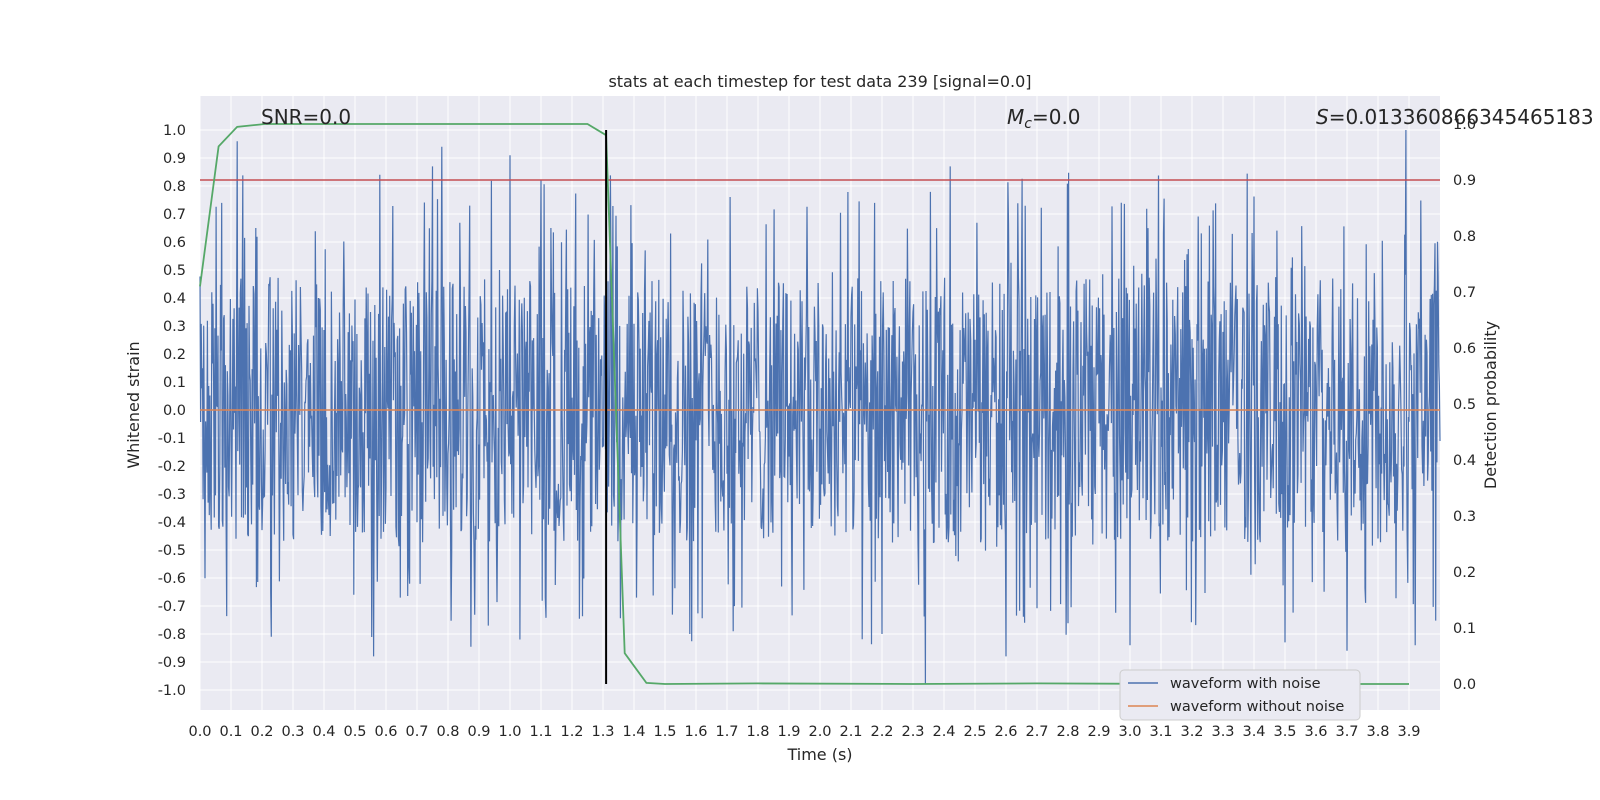 This screenshot has height=800, width=1600. I want to click on x-tick-label: 2.0, so click(819, 732).